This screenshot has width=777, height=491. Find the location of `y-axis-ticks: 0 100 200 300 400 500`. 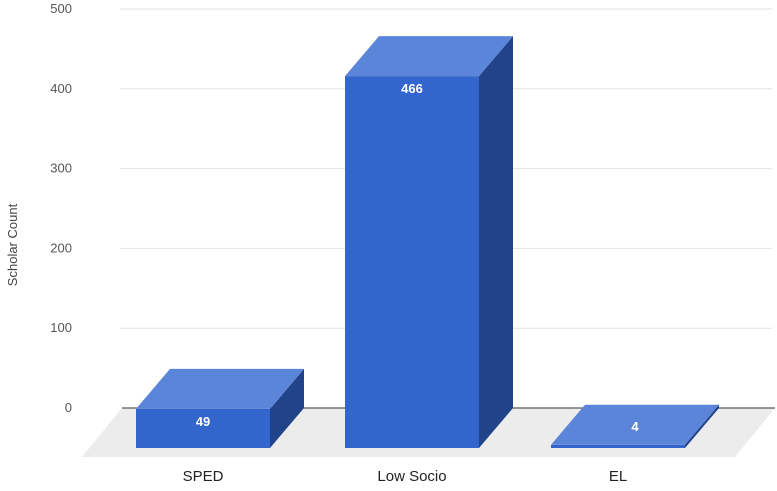

y-axis-ticks: 0 100 200 300 400 500 is located at coordinates (61, 208).